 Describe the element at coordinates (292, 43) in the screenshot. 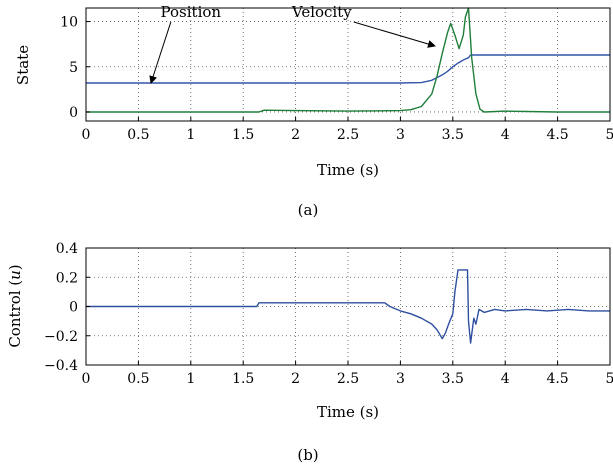

I see `annotations-a: Position Velocity` at that location.